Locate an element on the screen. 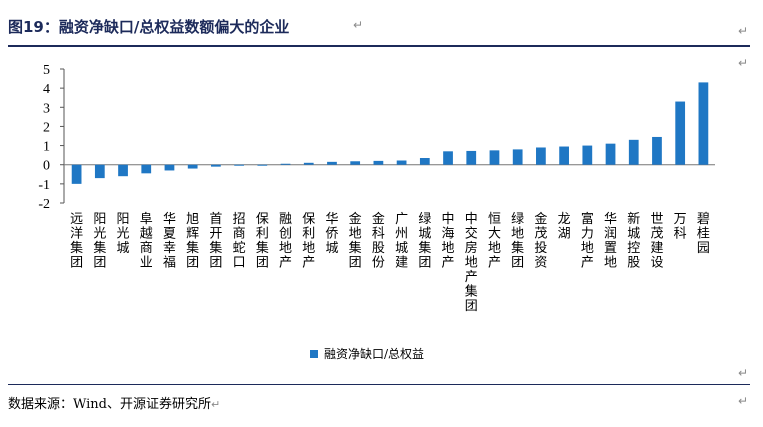 This screenshot has height=427, width=763. y-tick-label: -2 is located at coordinates (44, 204).